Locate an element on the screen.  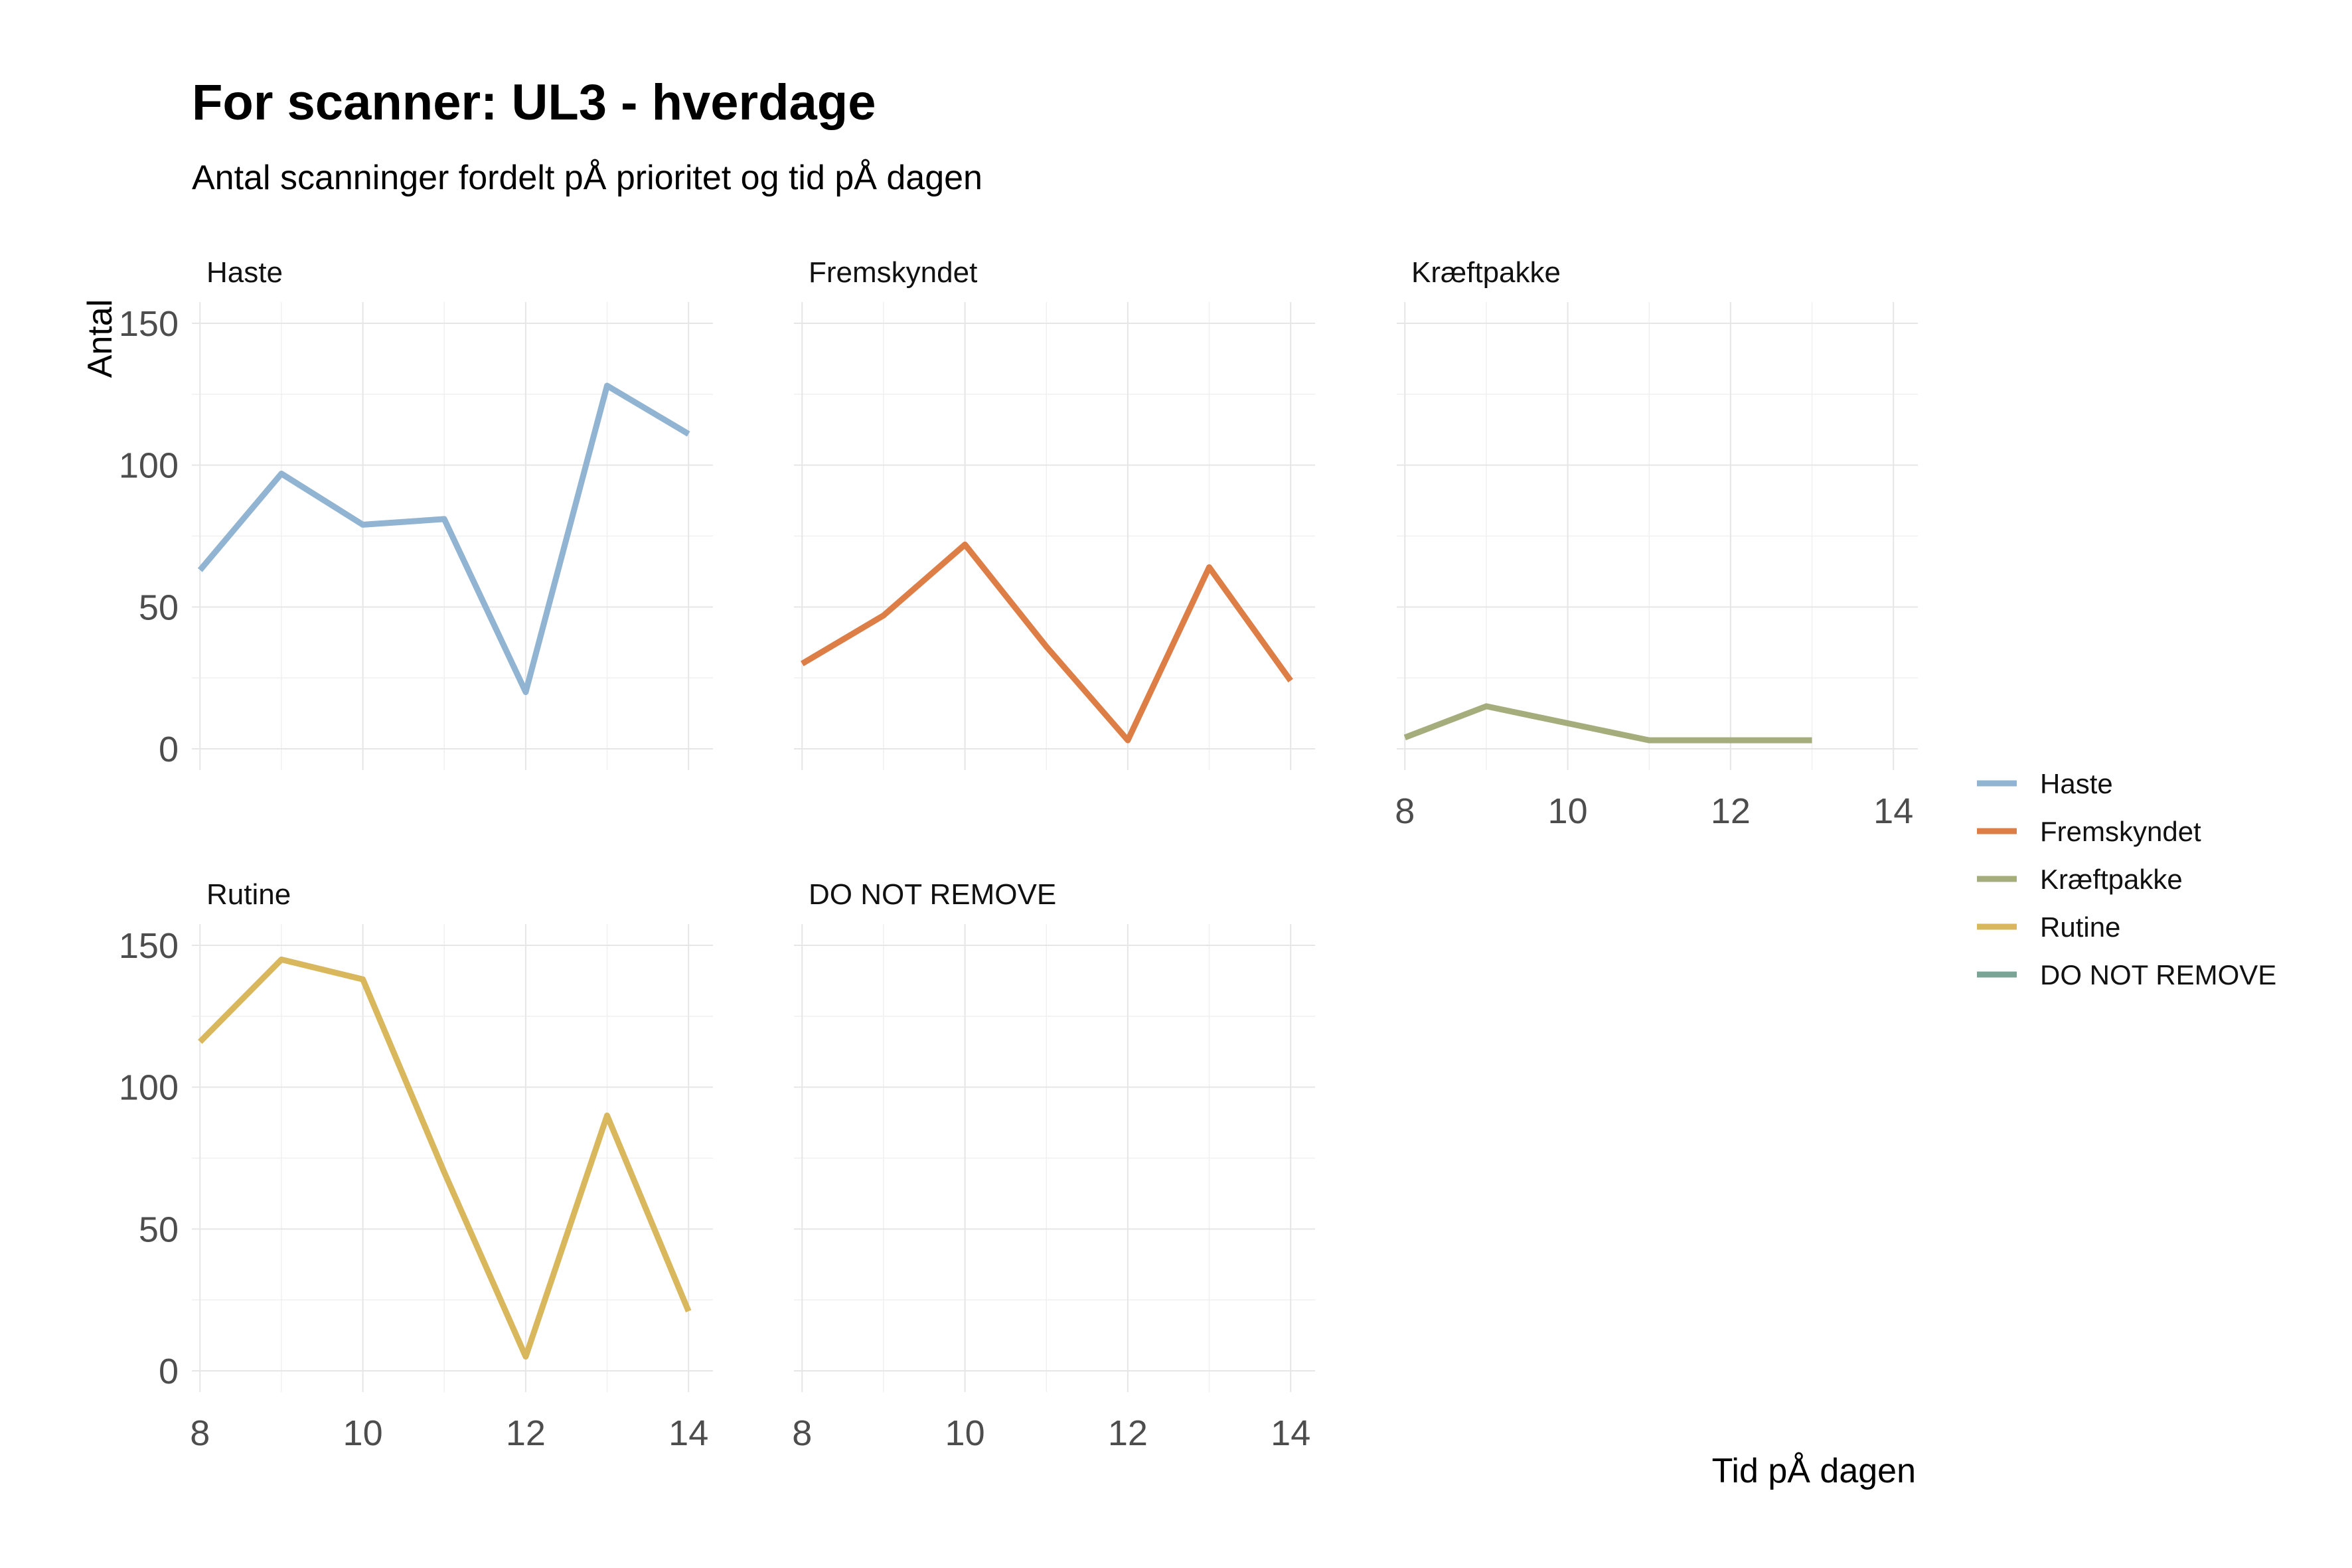
legend-label: Haste is located at coordinates (2076, 784).